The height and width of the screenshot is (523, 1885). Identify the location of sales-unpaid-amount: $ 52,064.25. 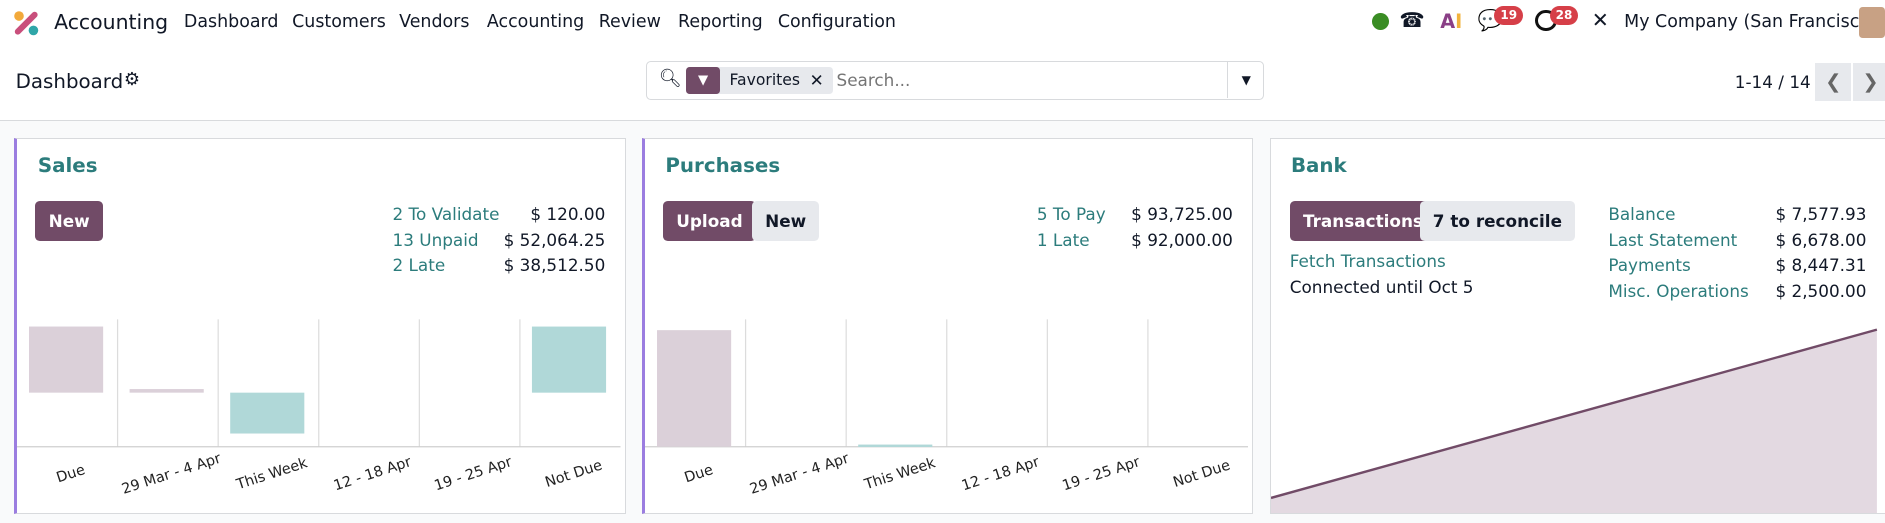
(554, 239).